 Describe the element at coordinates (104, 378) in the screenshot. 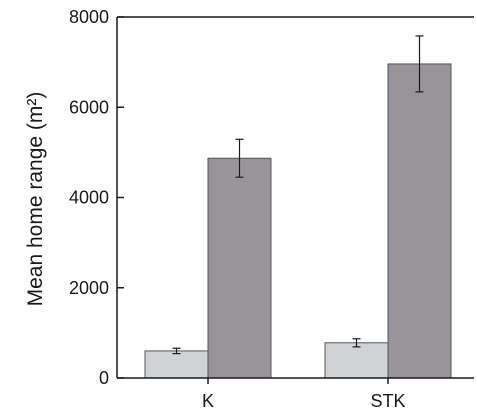

I see `y-tick-label: 0` at that location.